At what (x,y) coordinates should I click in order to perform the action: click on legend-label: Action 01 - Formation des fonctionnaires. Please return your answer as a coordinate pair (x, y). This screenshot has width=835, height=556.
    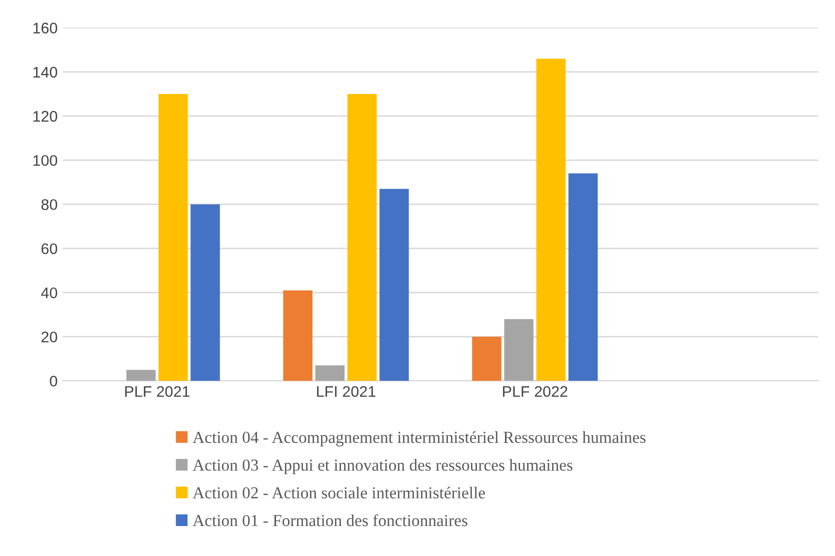
    Looking at the image, I should click on (330, 520).